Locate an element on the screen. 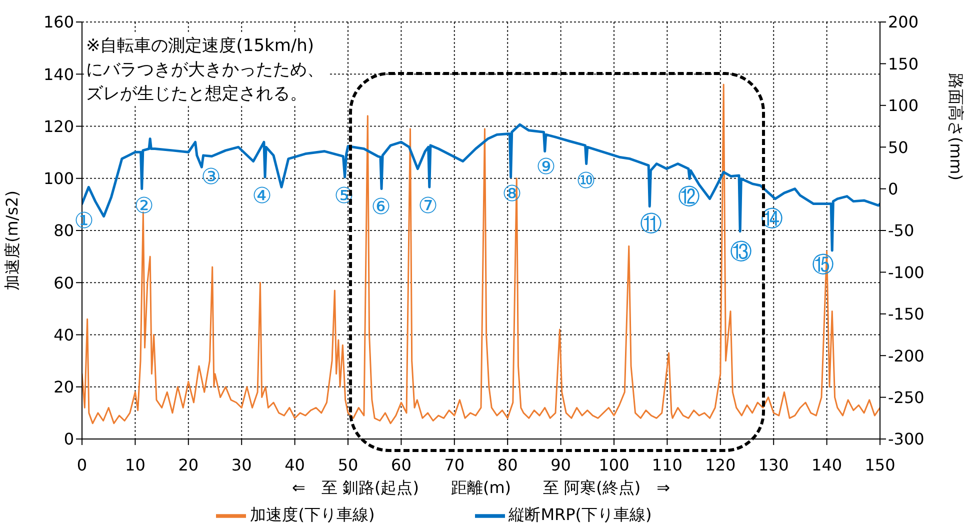  y2-tick-label: 100 is located at coordinates (903, 106).